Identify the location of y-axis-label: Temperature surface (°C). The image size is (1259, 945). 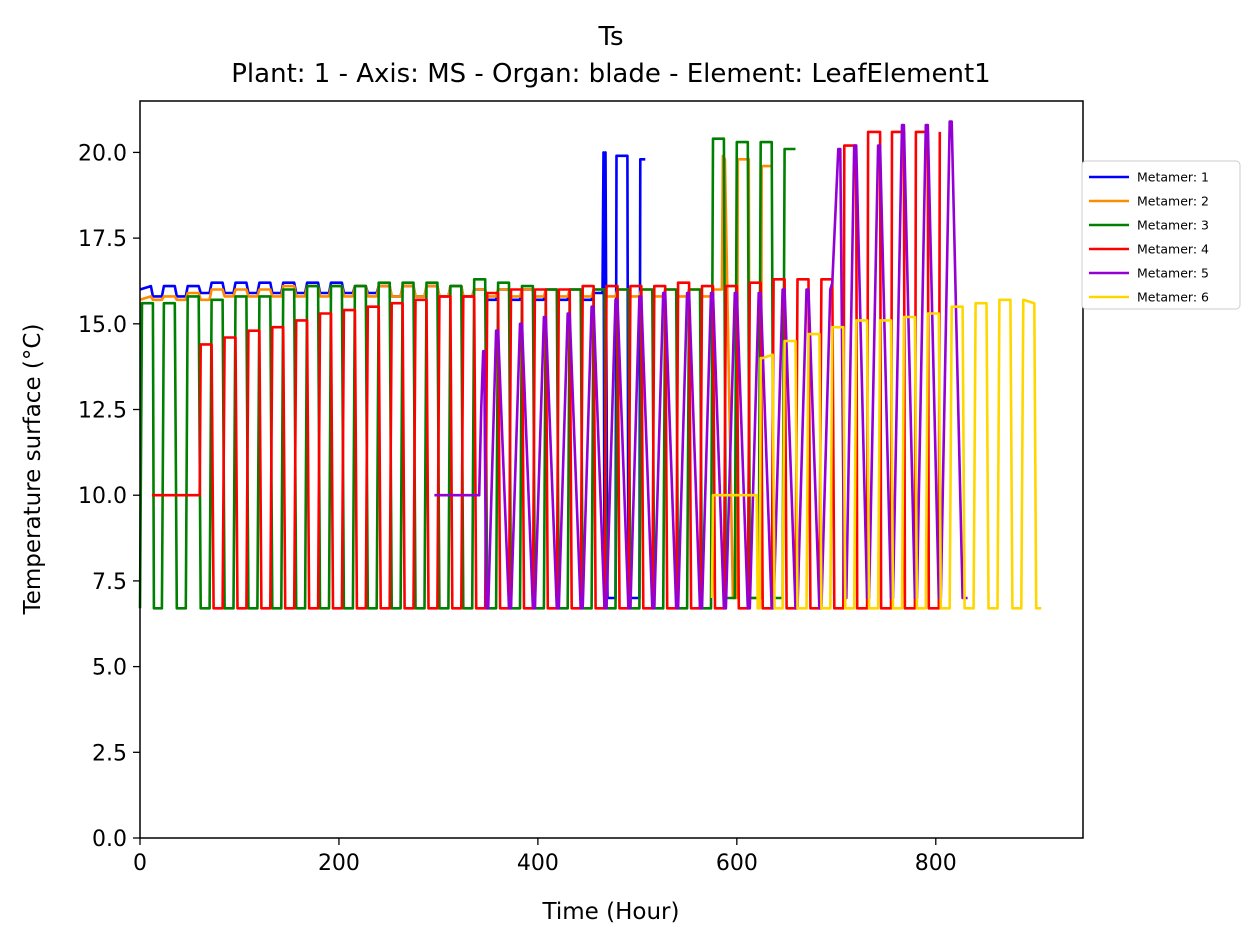
(33, 470).